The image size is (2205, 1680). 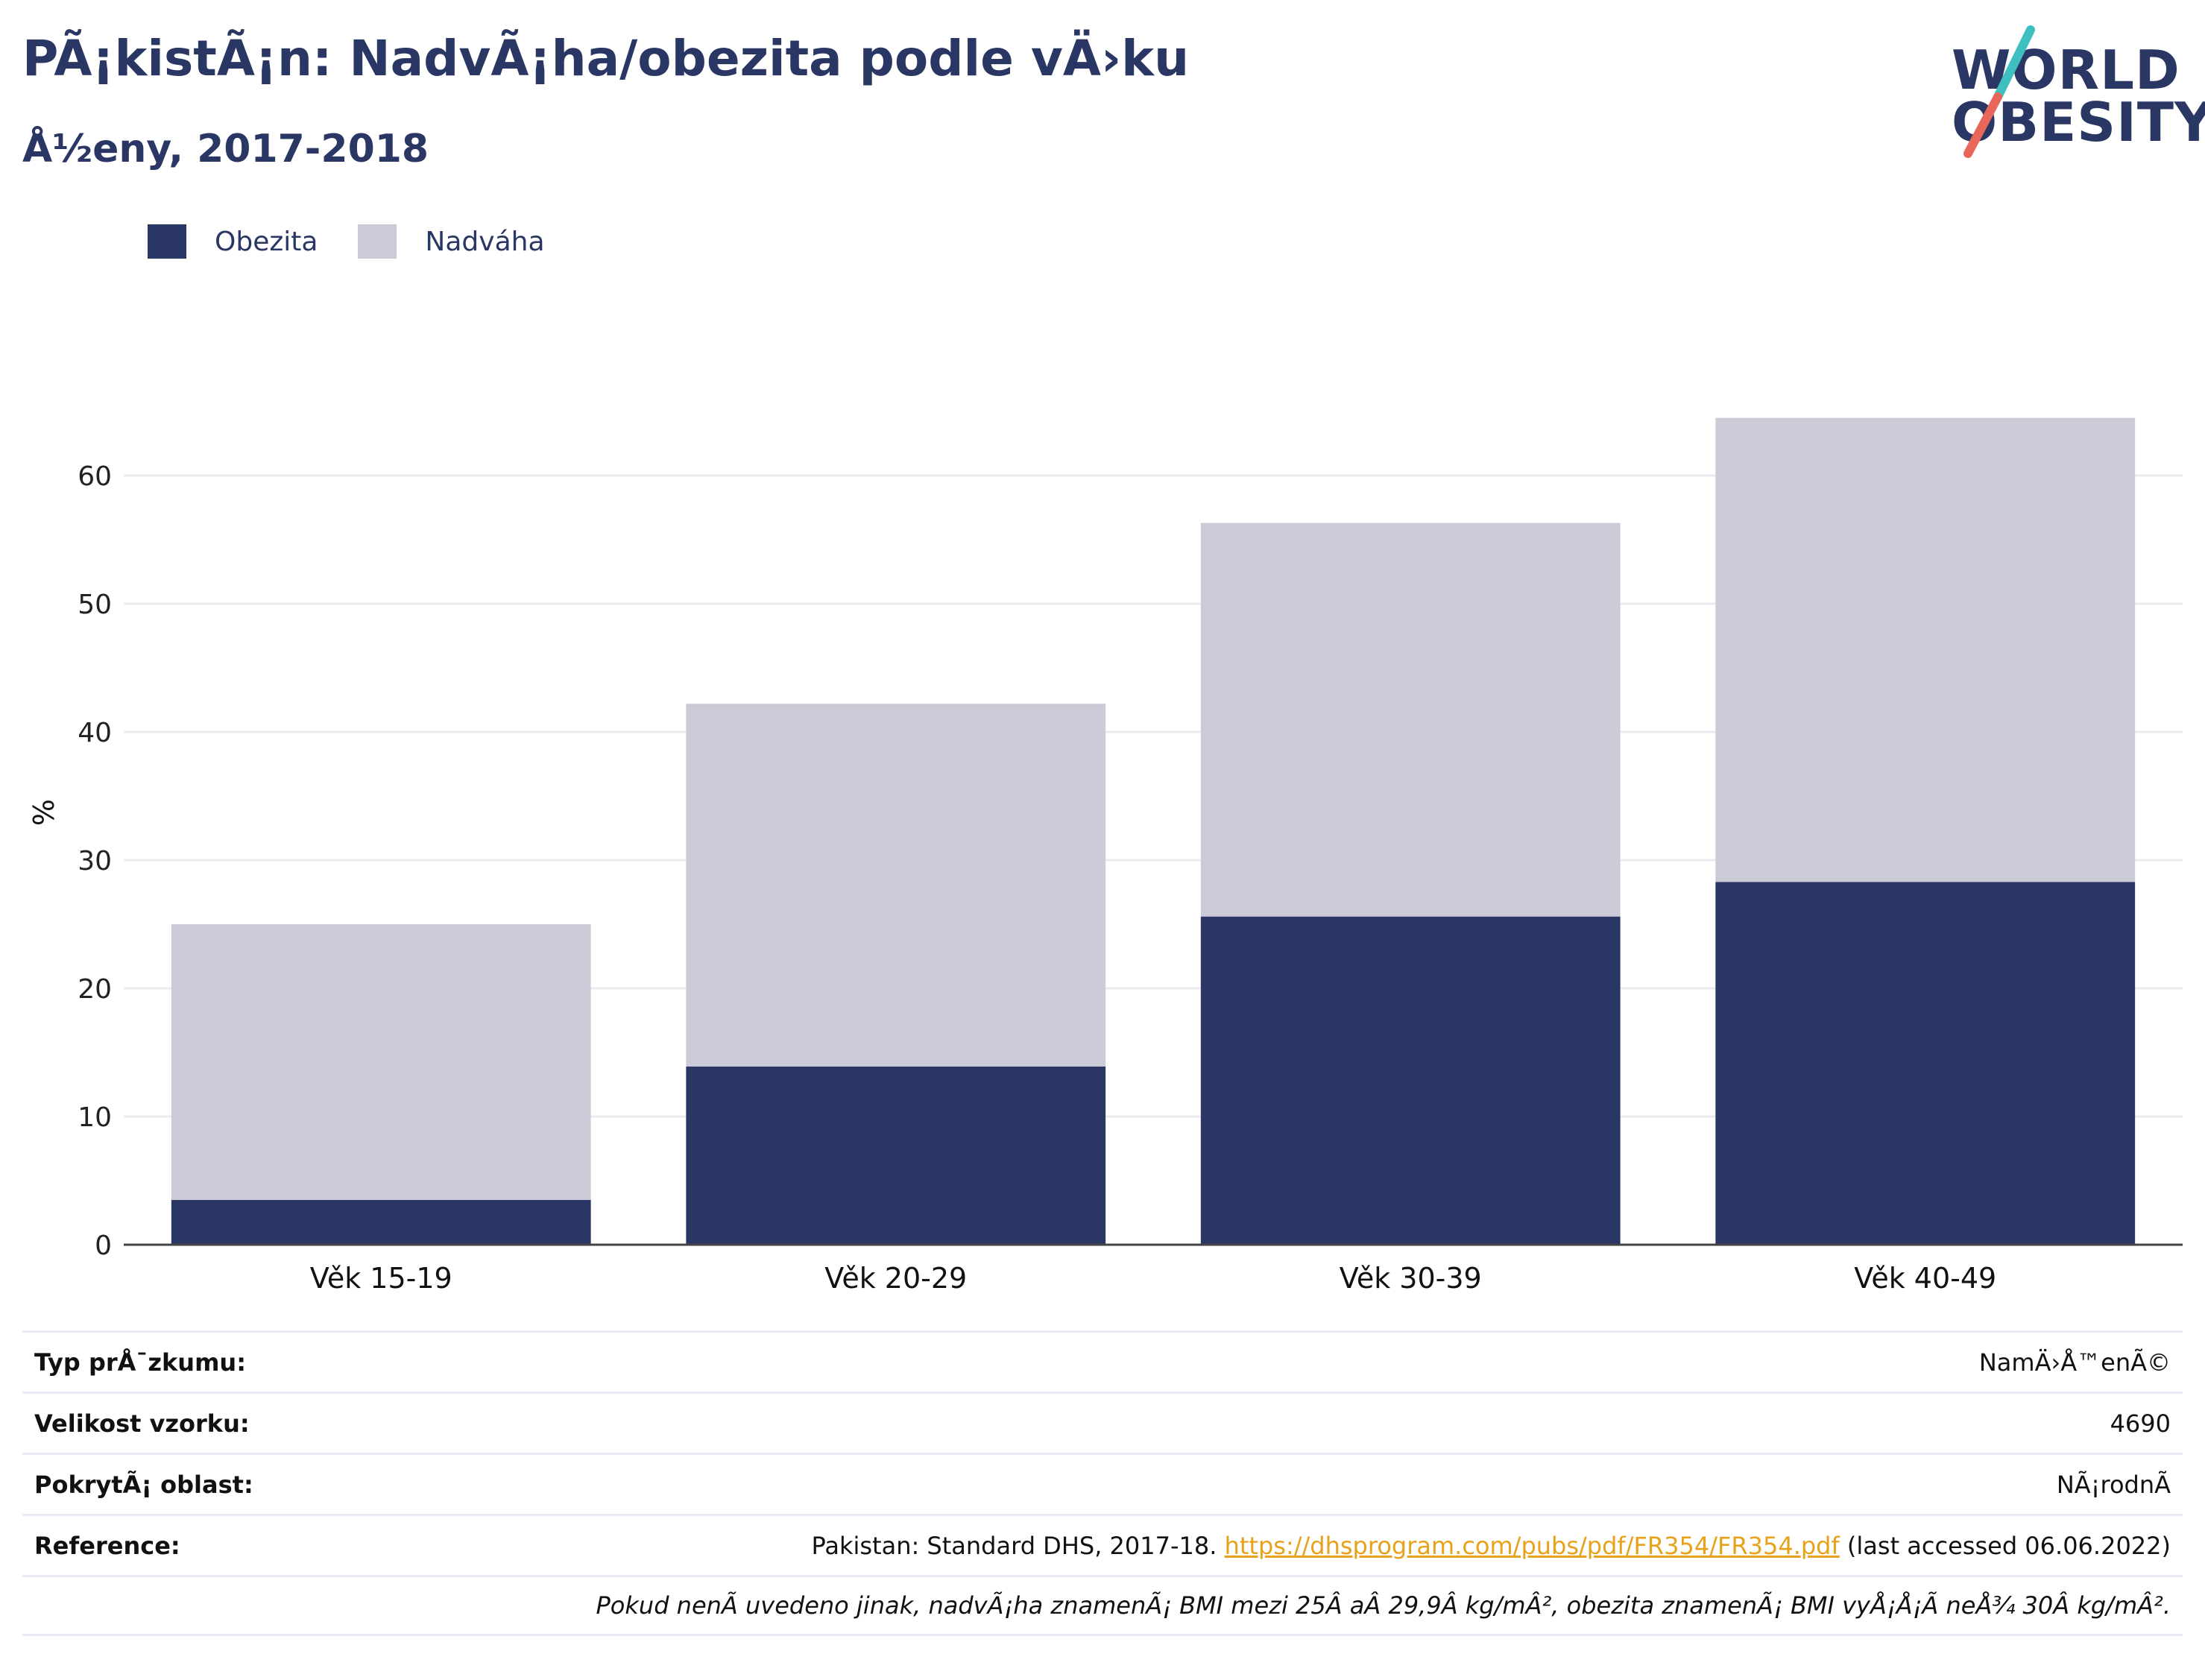 What do you see at coordinates (95, 989) in the screenshot?
I see `y-tick-label: 20` at bounding box center [95, 989].